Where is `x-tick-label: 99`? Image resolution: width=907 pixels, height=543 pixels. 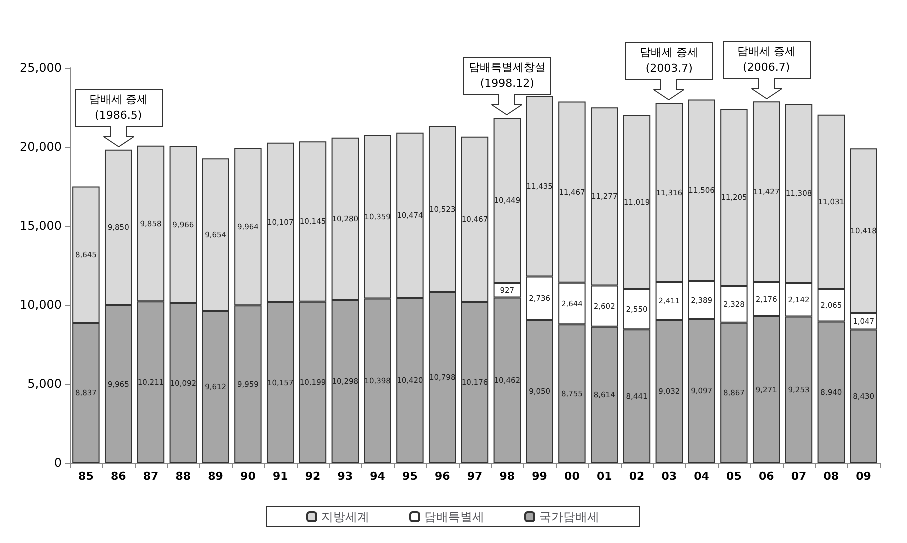
x-tick-label: 99 is located at coordinates (540, 476).